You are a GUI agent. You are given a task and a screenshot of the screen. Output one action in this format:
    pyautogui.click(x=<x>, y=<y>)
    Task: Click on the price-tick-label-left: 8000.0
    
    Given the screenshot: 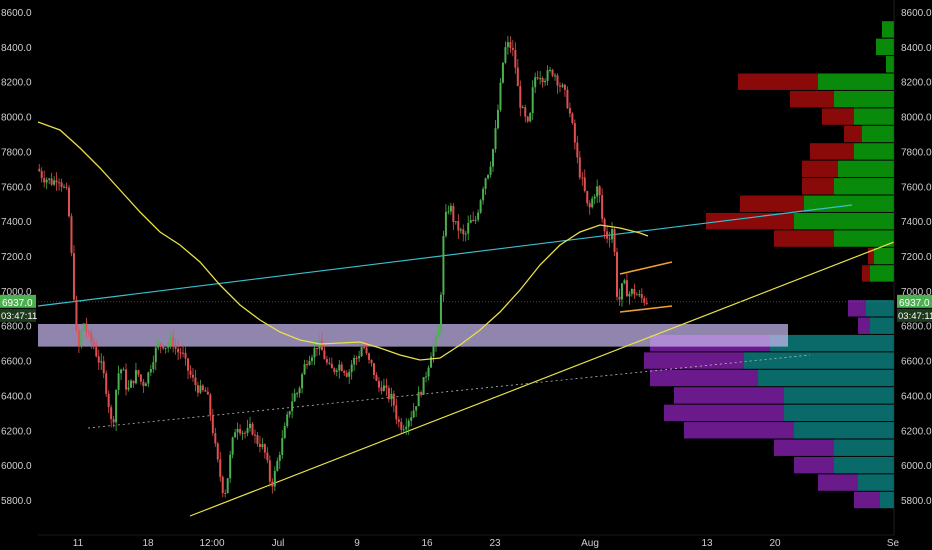 What is the action you would take?
    pyautogui.click(x=16, y=118)
    